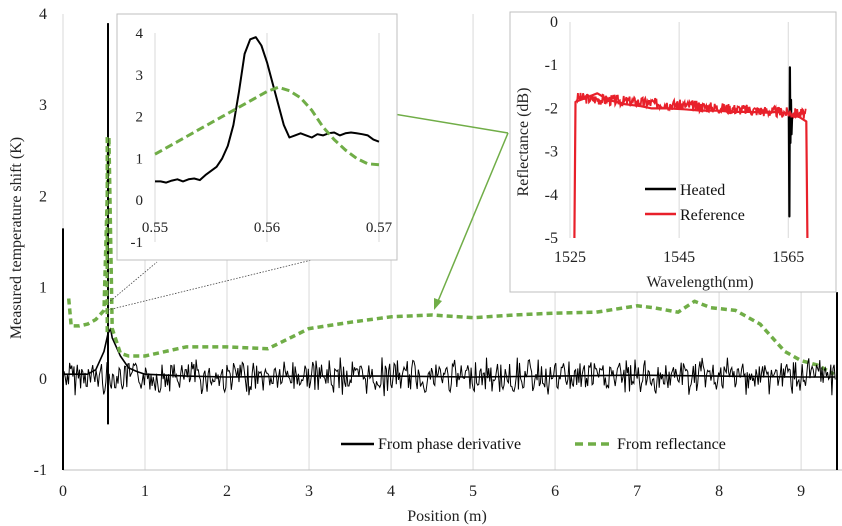 The width and height of the screenshot is (842, 526). What do you see at coordinates (145, 491) in the screenshot?
I see `x-tick-label: 1` at bounding box center [145, 491].